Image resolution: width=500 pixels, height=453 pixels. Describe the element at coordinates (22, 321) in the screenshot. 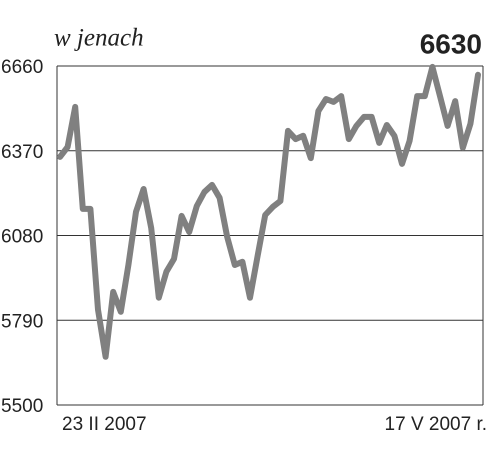

I see `y-tick-label: 5790` at that location.